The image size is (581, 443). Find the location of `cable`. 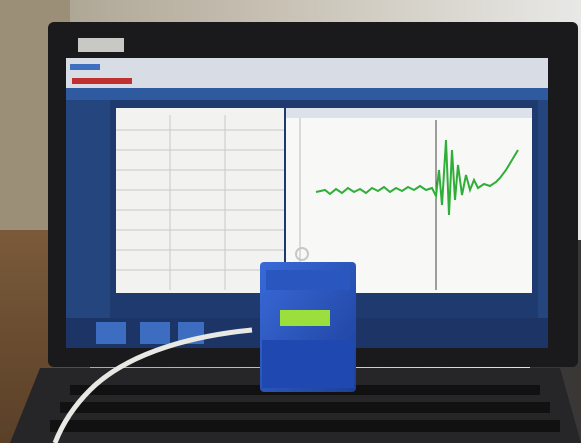

cable is located at coordinates (152, 385).